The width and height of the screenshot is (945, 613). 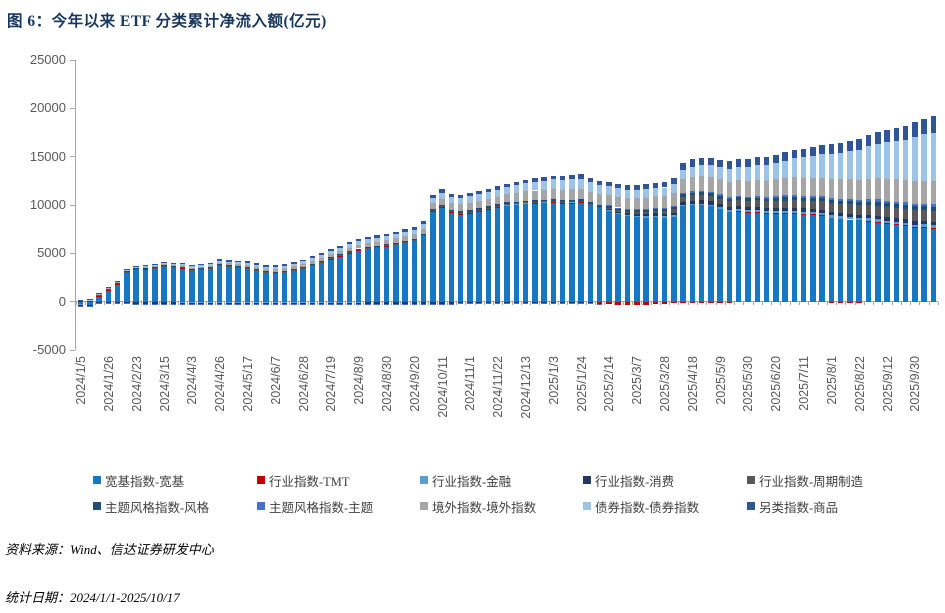 What do you see at coordinates (72, 350) in the screenshot?
I see `y-axis-tick` at bounding box center [72, 350].